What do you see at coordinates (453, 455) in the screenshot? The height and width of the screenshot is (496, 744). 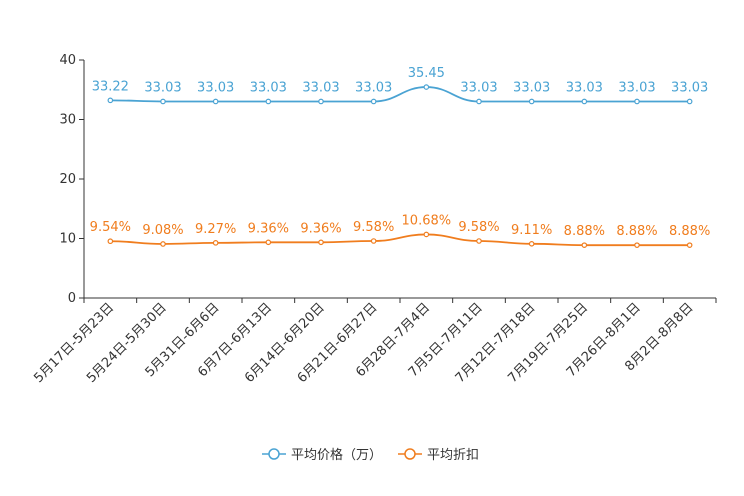 I see `legend-label: 平均折扣` at bounding box center [453, 455].